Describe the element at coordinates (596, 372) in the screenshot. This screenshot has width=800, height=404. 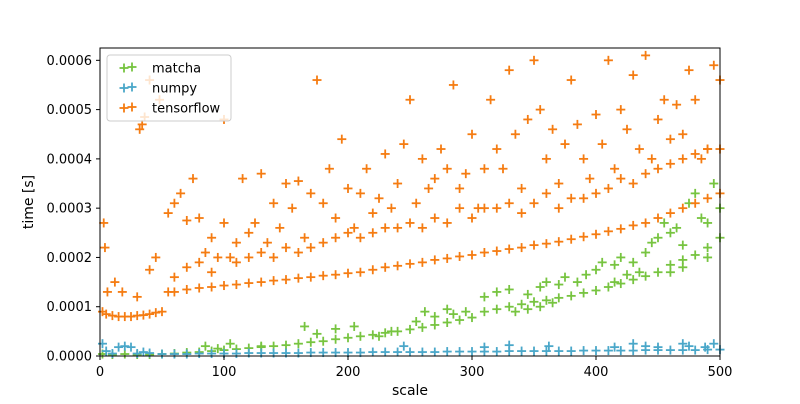
I see `x-tick-label: 400` at that location.